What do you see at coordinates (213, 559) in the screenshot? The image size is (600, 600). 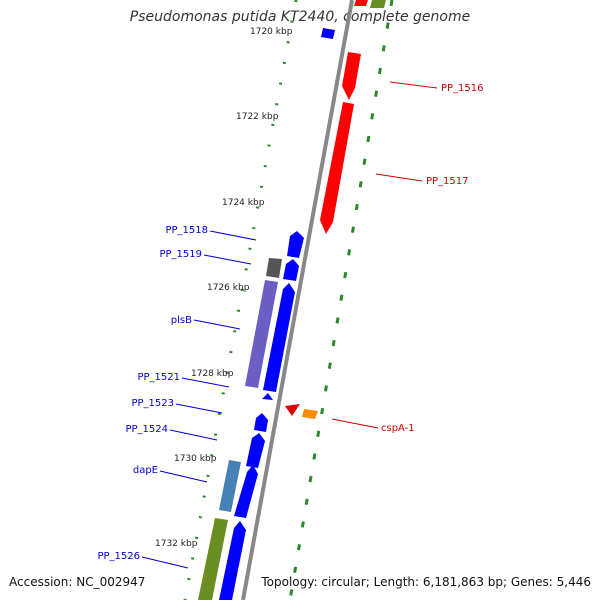 I see `gene-pp-1526-olive` at bounding box center [213, 559].